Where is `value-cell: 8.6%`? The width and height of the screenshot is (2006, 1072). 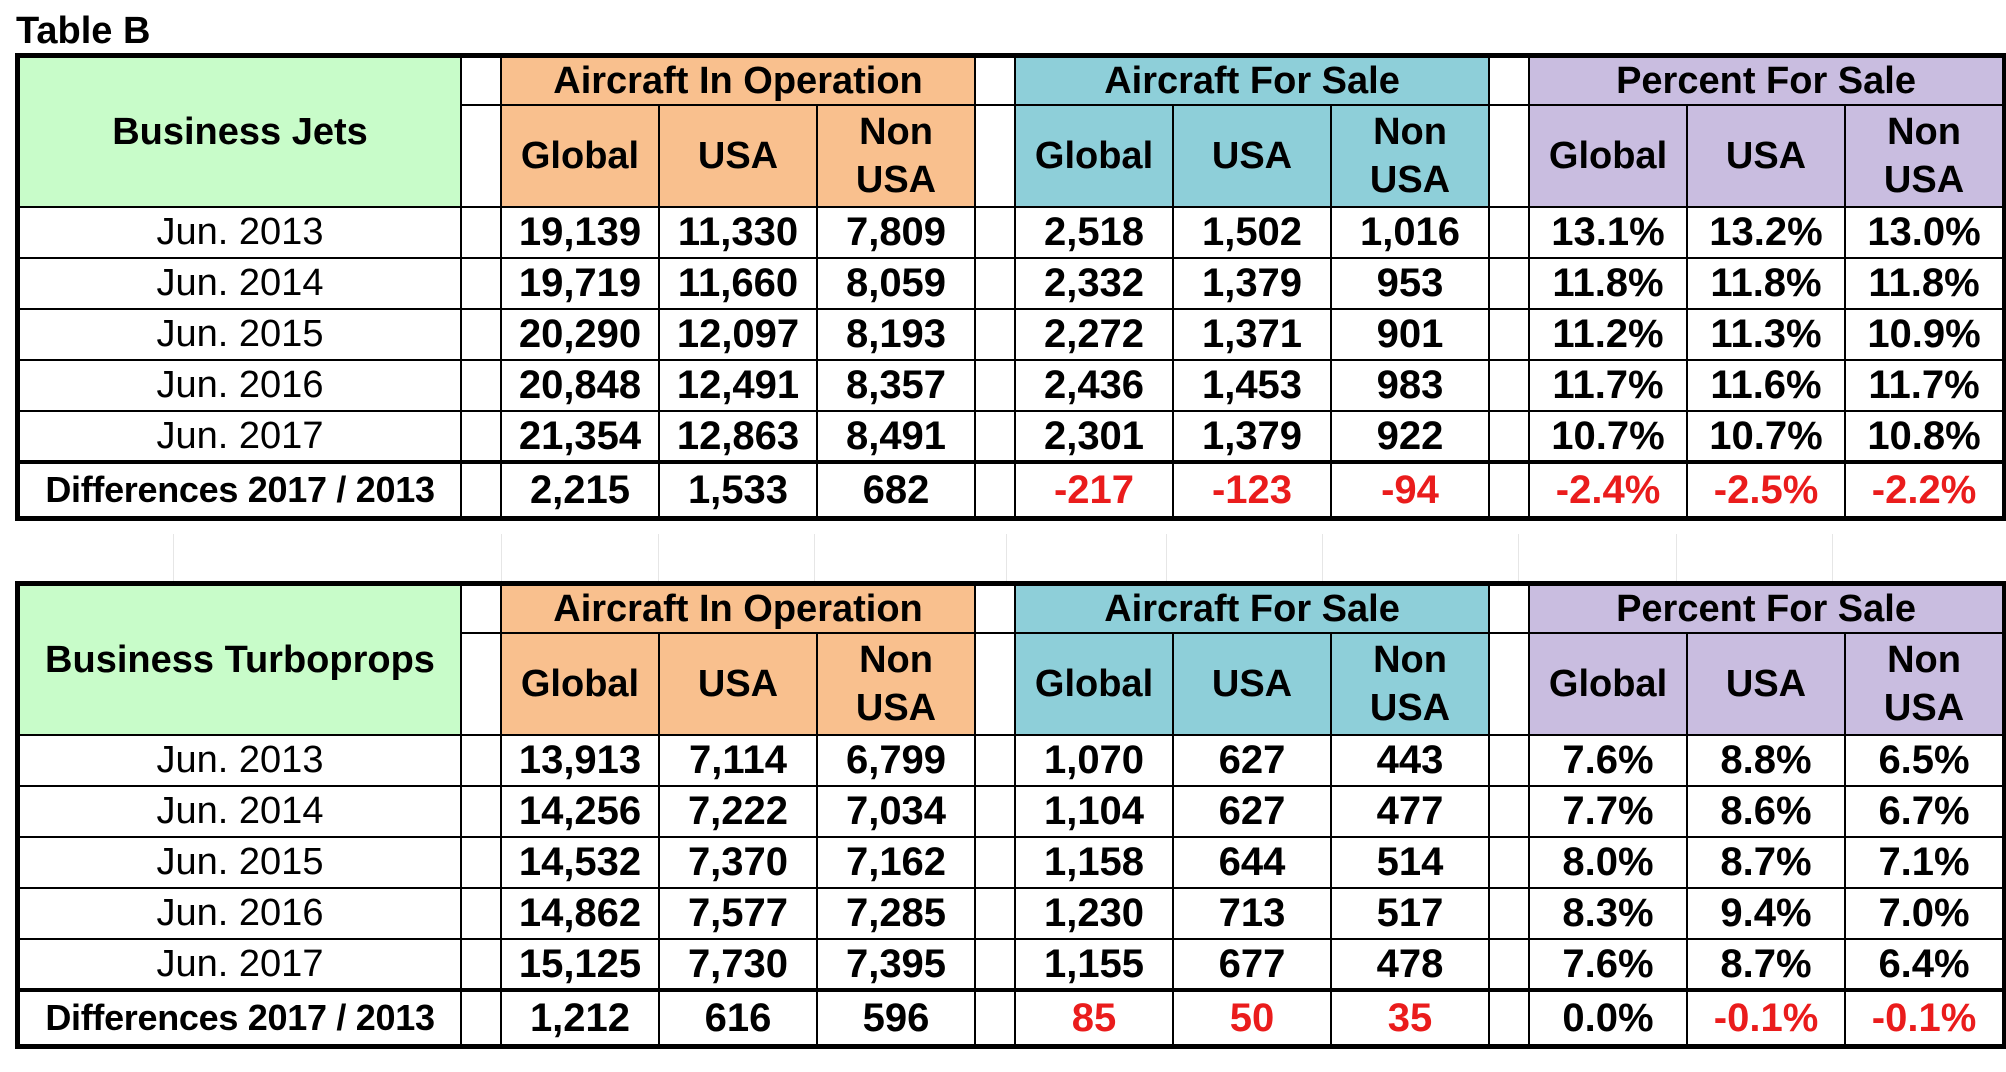
value-cell: 8.6% is located at coordinates (1766, 811).